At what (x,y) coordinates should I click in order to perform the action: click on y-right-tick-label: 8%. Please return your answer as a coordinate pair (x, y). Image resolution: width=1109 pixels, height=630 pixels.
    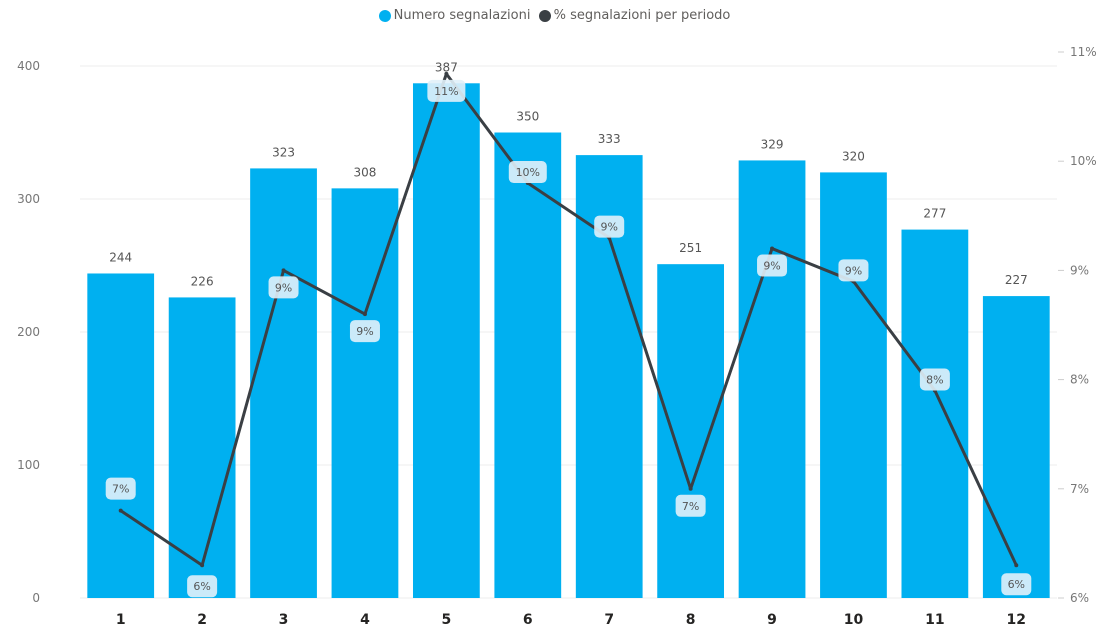
    Looking at the image, I should click on (1079, 380).